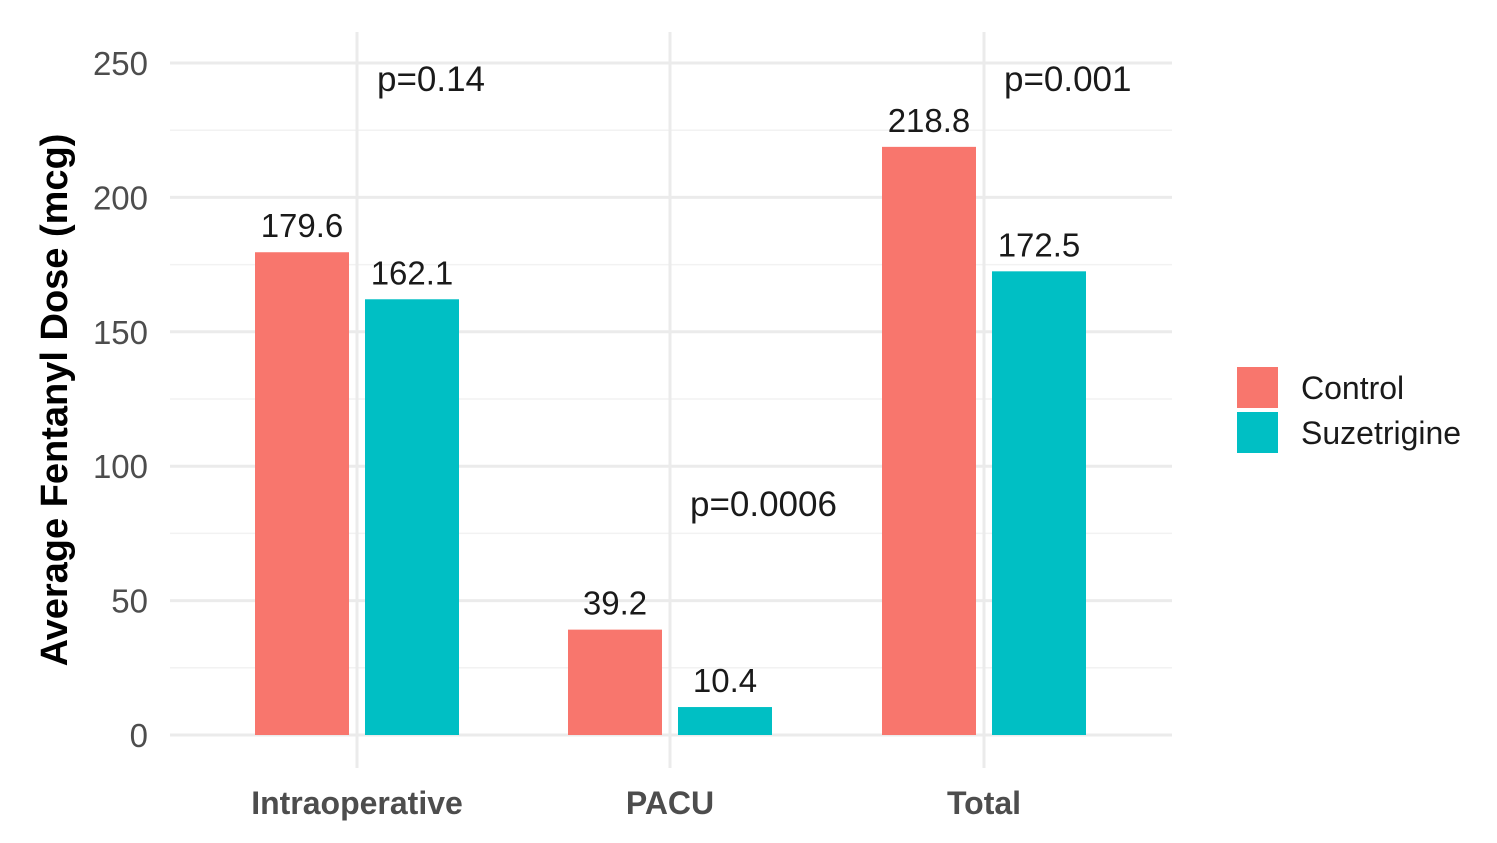 The image size is (1497, 843). Describe the element at coordinates (129, 601) in the screenshot. I see `y-tick-label: 50` at that location.